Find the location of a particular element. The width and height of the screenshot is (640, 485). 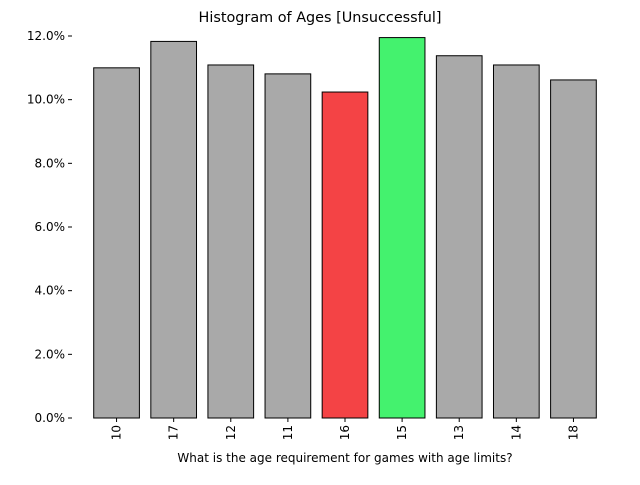

chart-title: Histogram of Ages [Unsuccessful] is located at coordinates (320, 18).